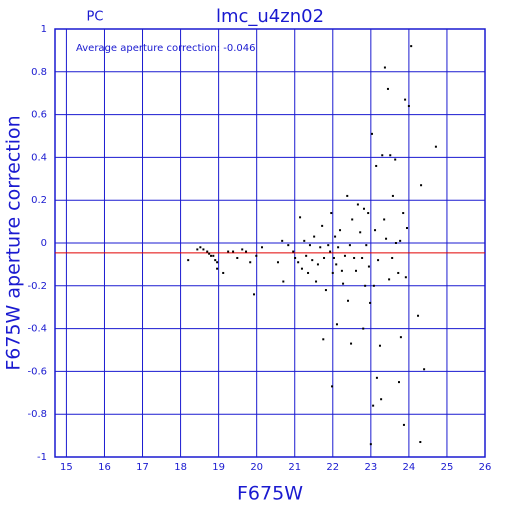 Image resolution: width=512 pixels, height=512 pixels. Describe the element at coordinates (218, 467) in the screenshot. I see `x-tick-label: 19` at that location.